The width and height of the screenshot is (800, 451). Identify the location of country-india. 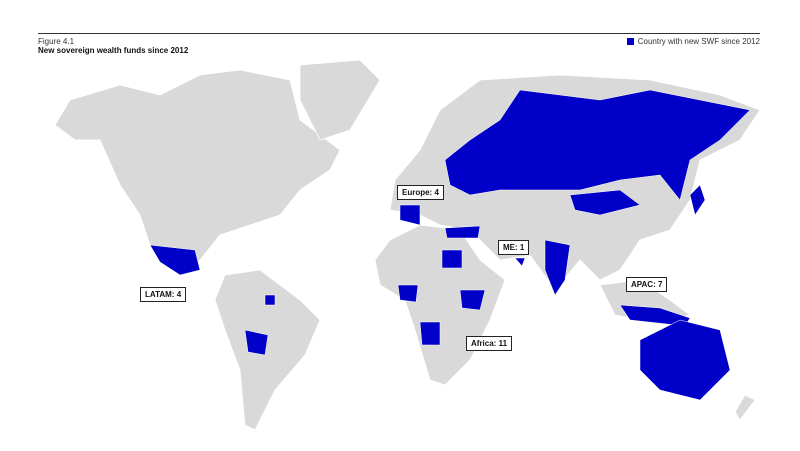
(557, 267).